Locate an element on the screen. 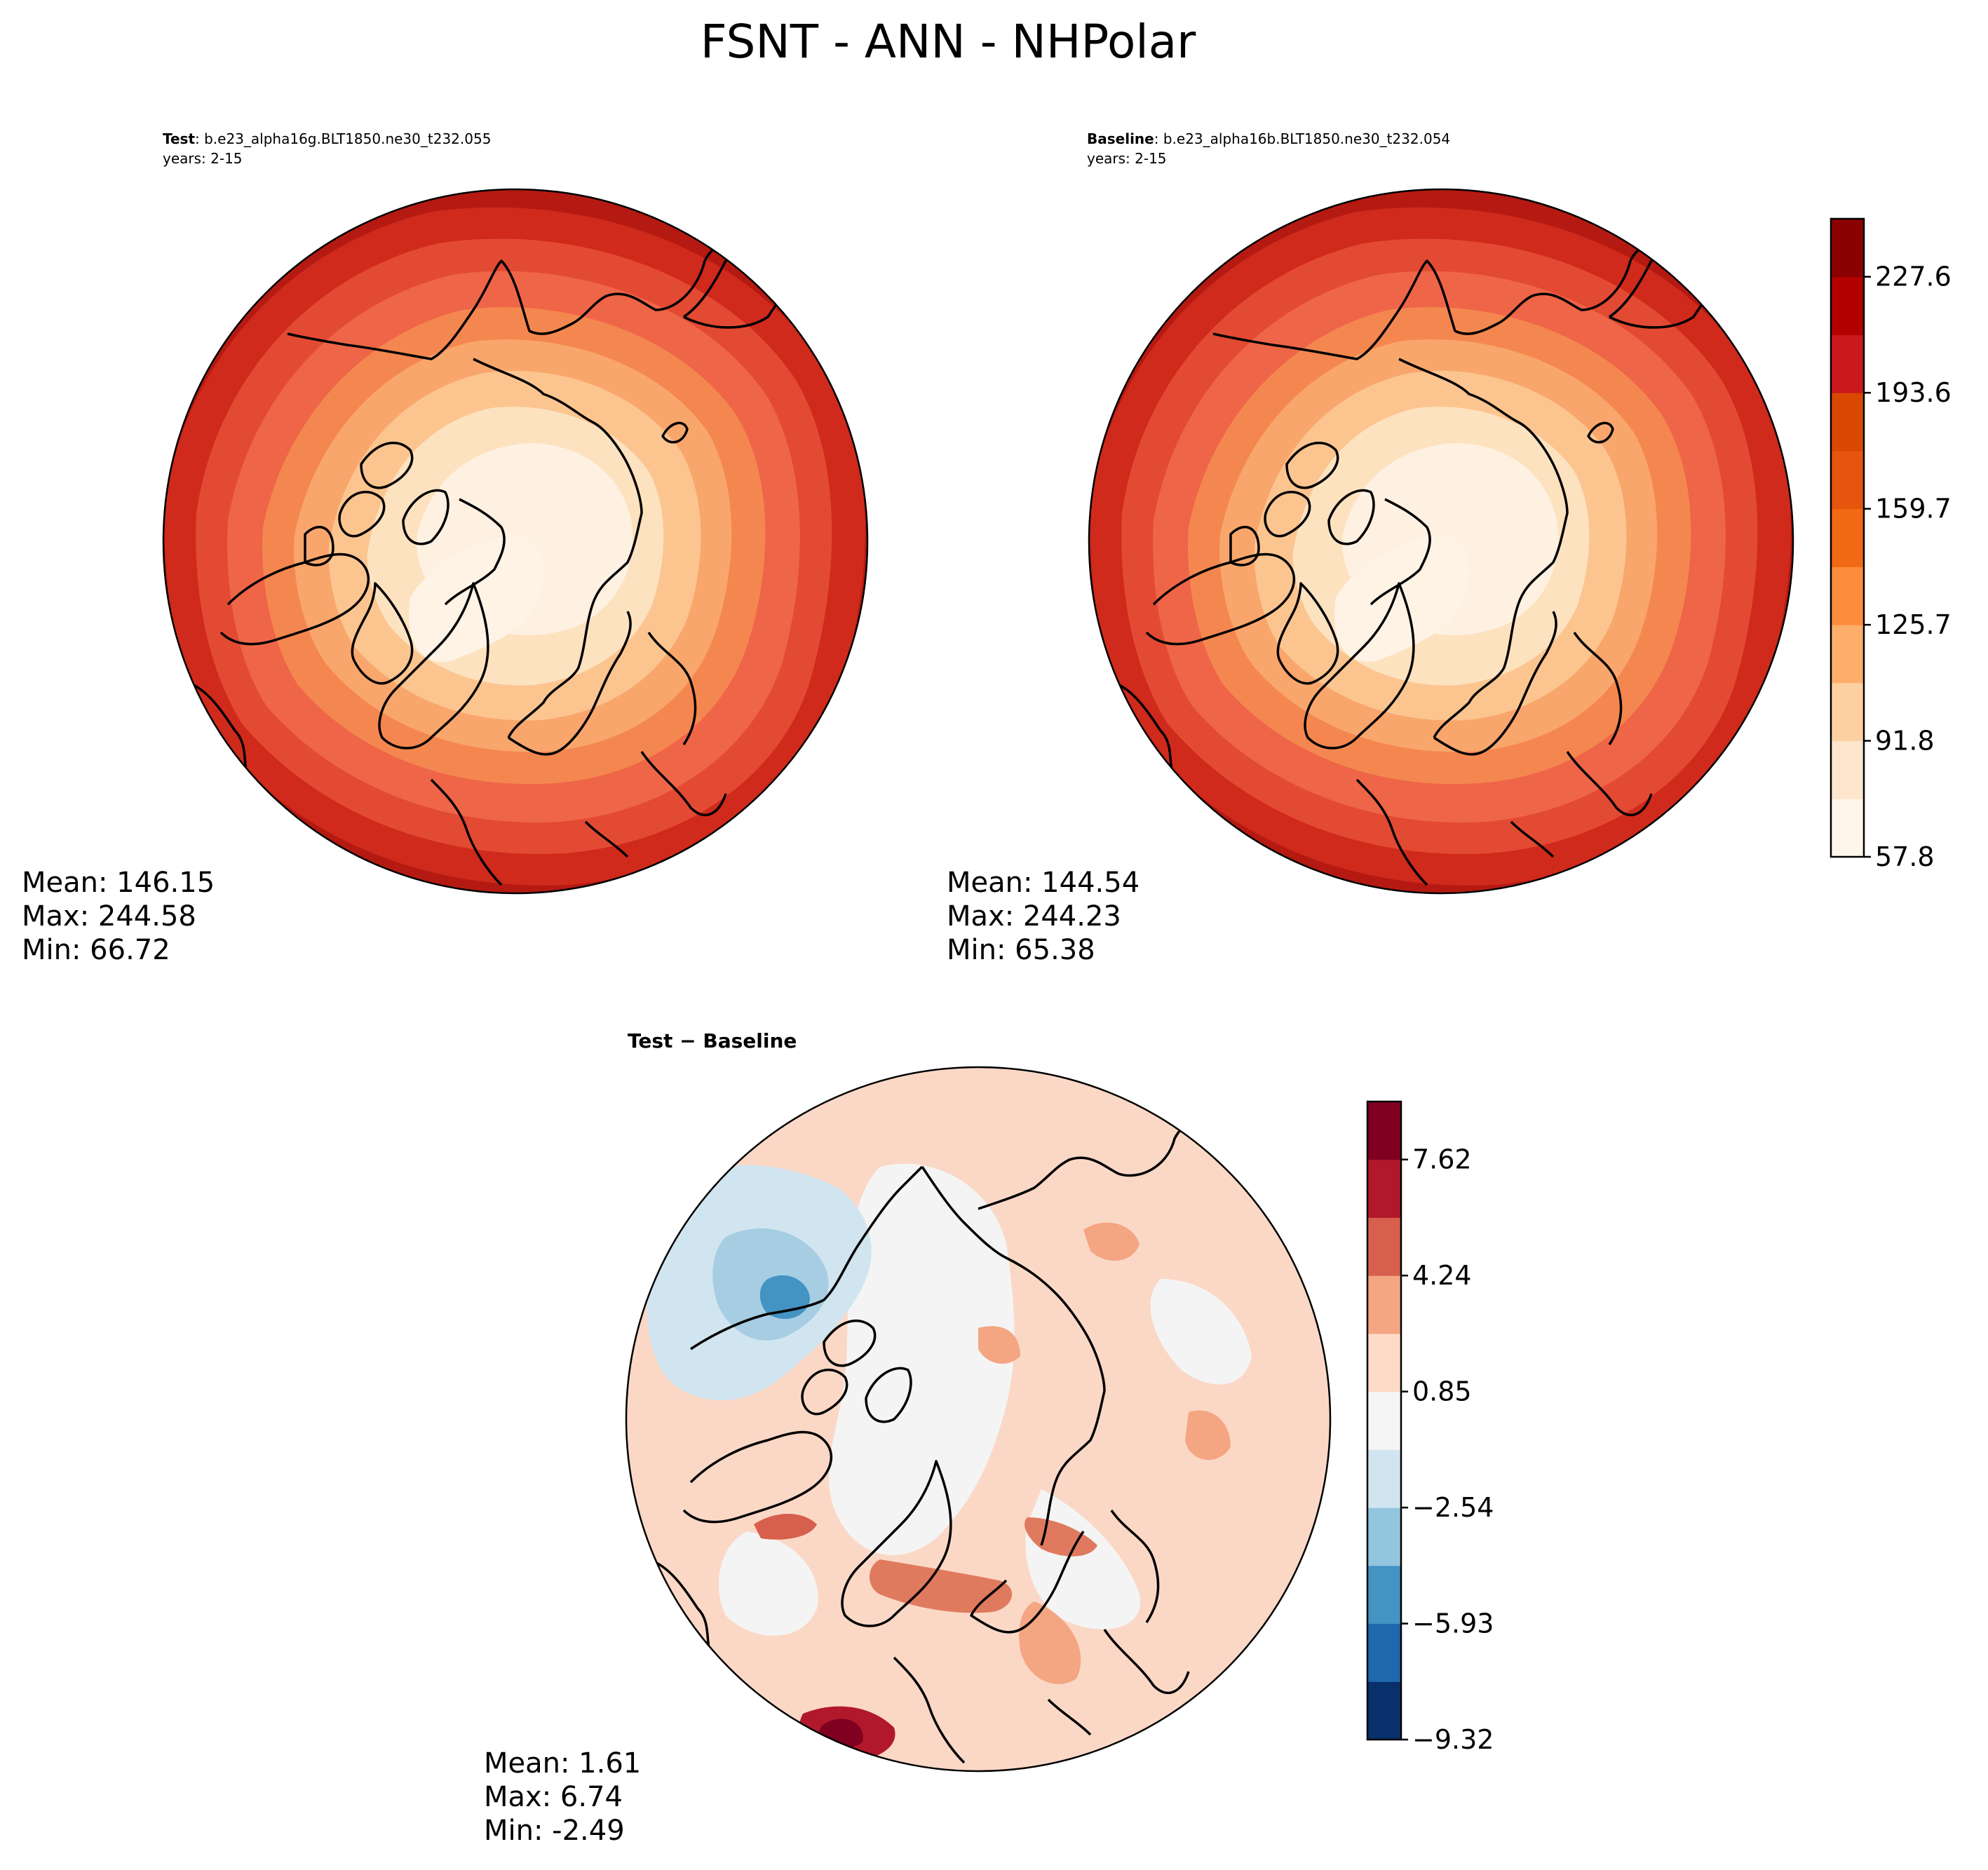 The height and width of the screenshot is (1870, 1988). baseline-years: years: 2-15 is located at coordinates (1127, 158).